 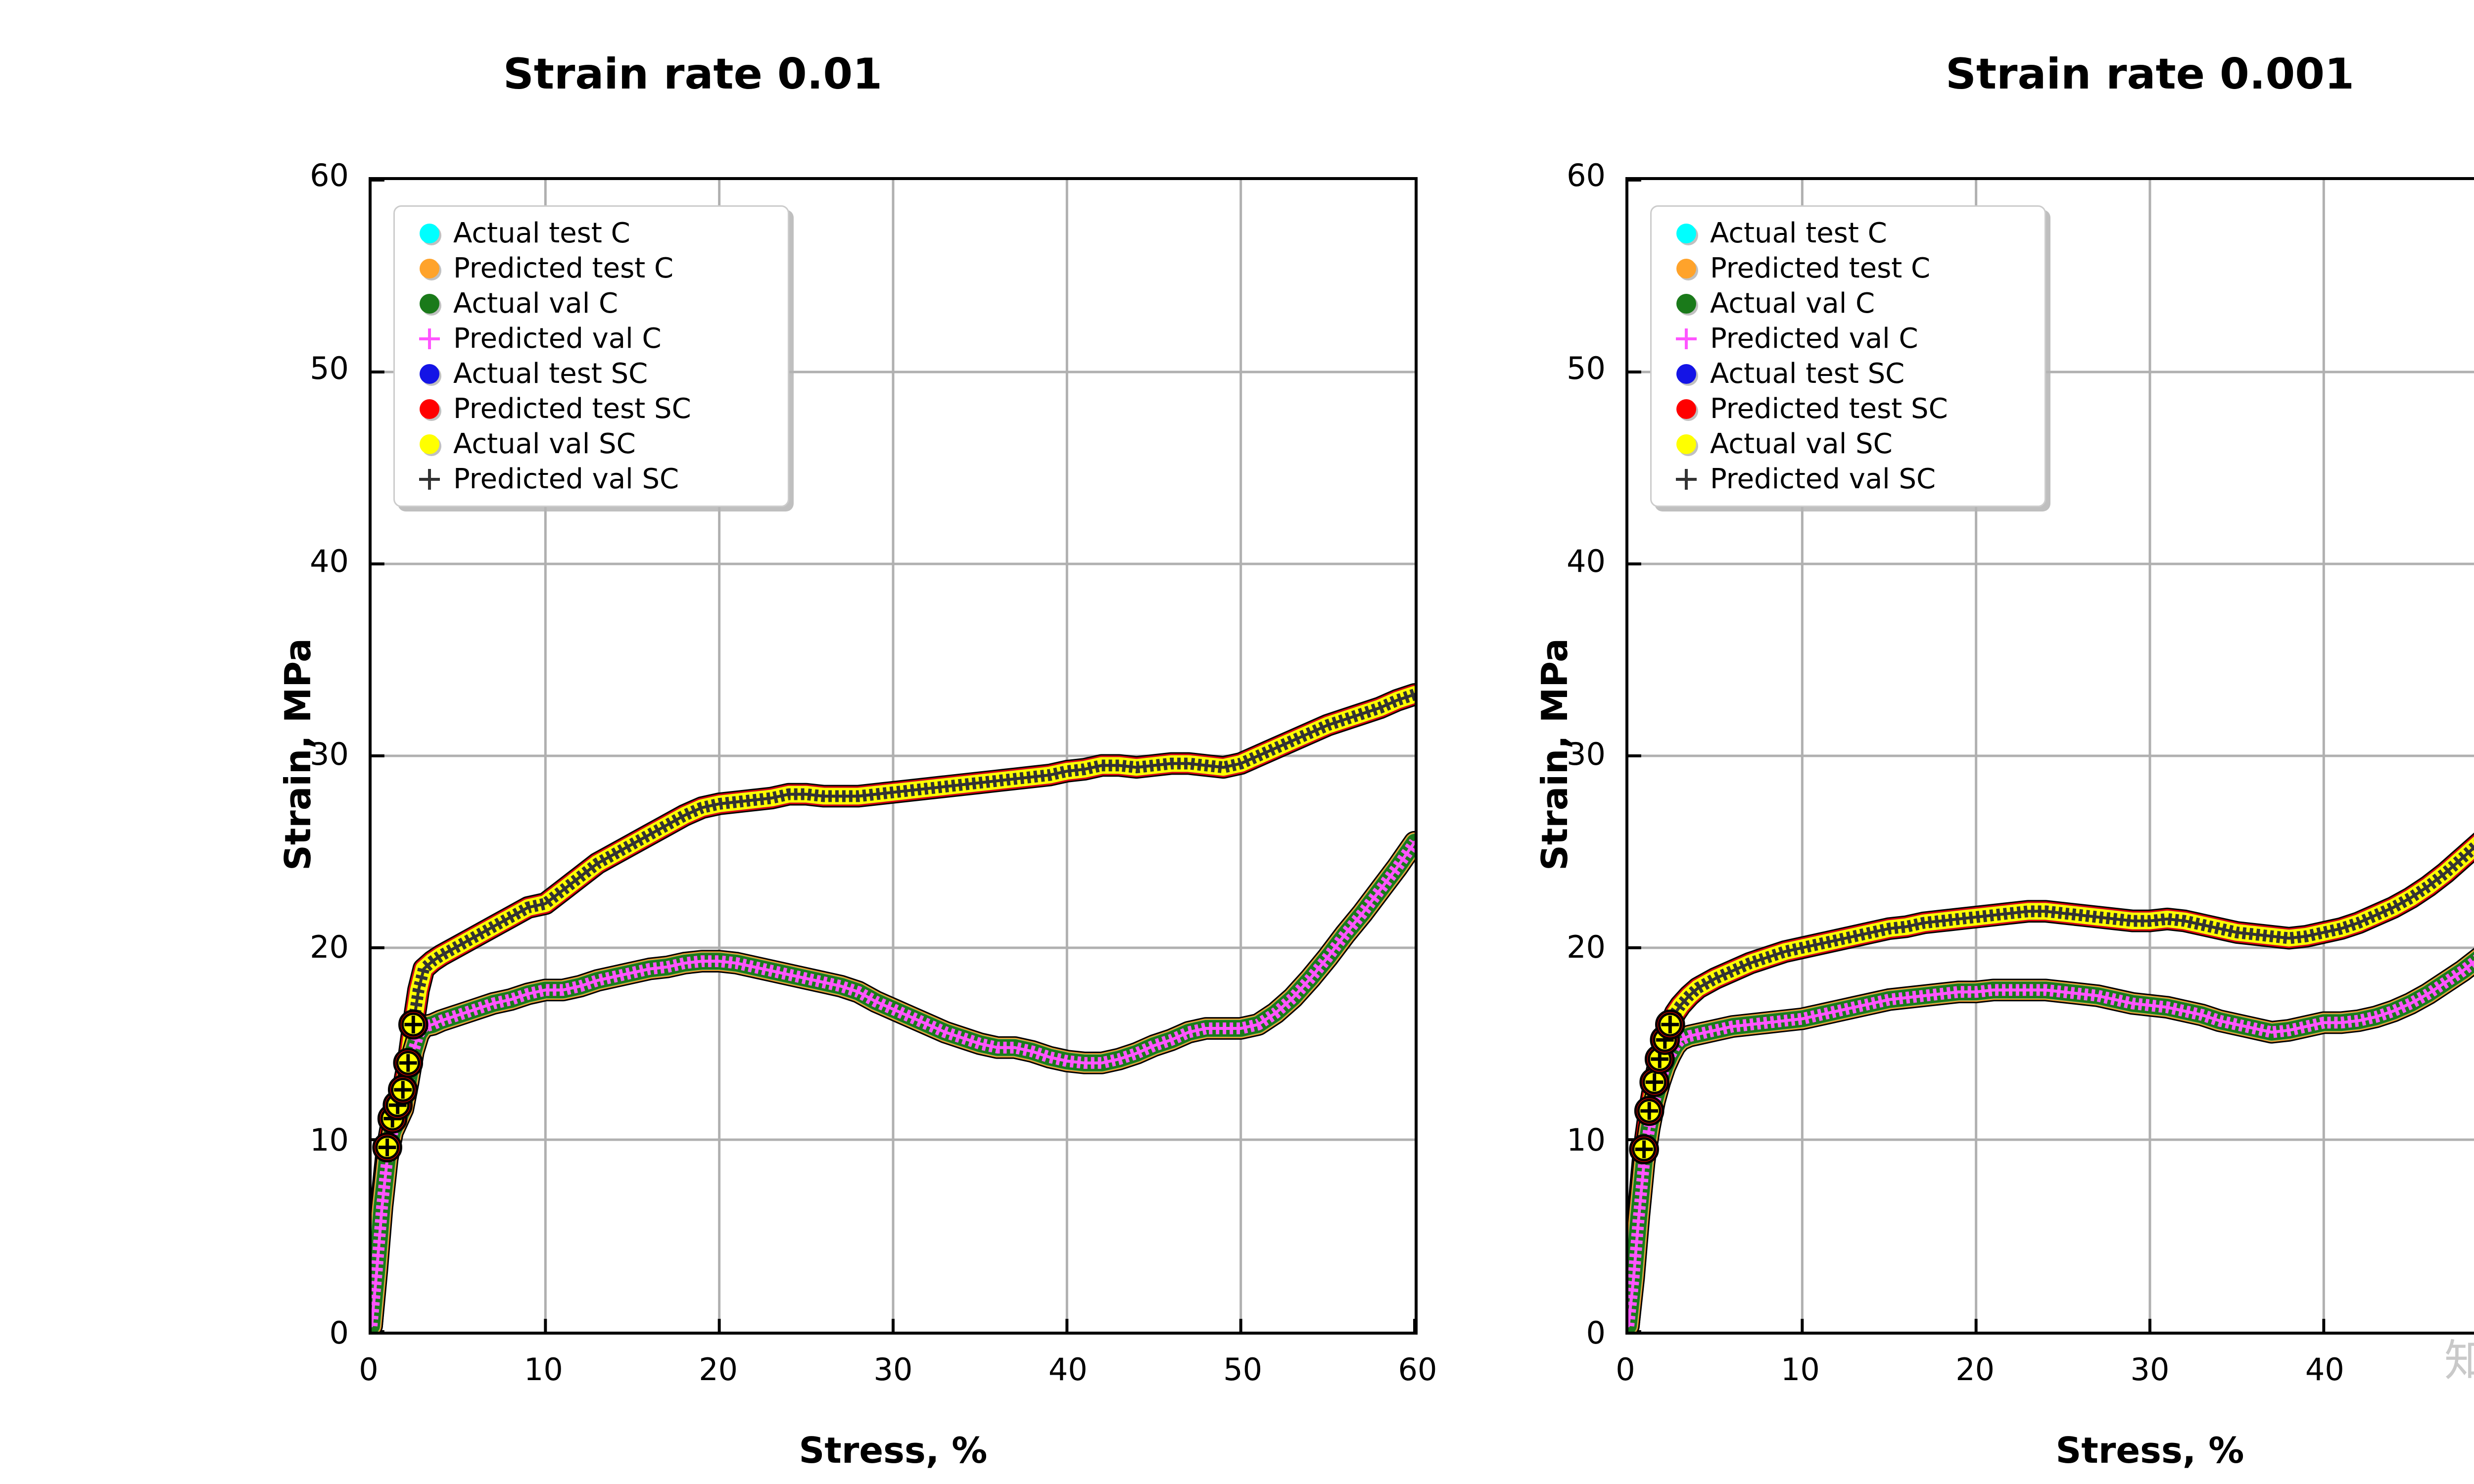 I want to click on x-axis-title-left: Stress, %, so click(x=894, y=1450).